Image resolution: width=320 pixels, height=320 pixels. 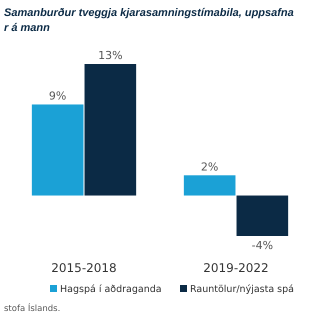 What do you see at coordinates (111, 289) in the screenshot?
I see `legend-label: Hagspá í aðdraganda` at bounding box center [111, 289].